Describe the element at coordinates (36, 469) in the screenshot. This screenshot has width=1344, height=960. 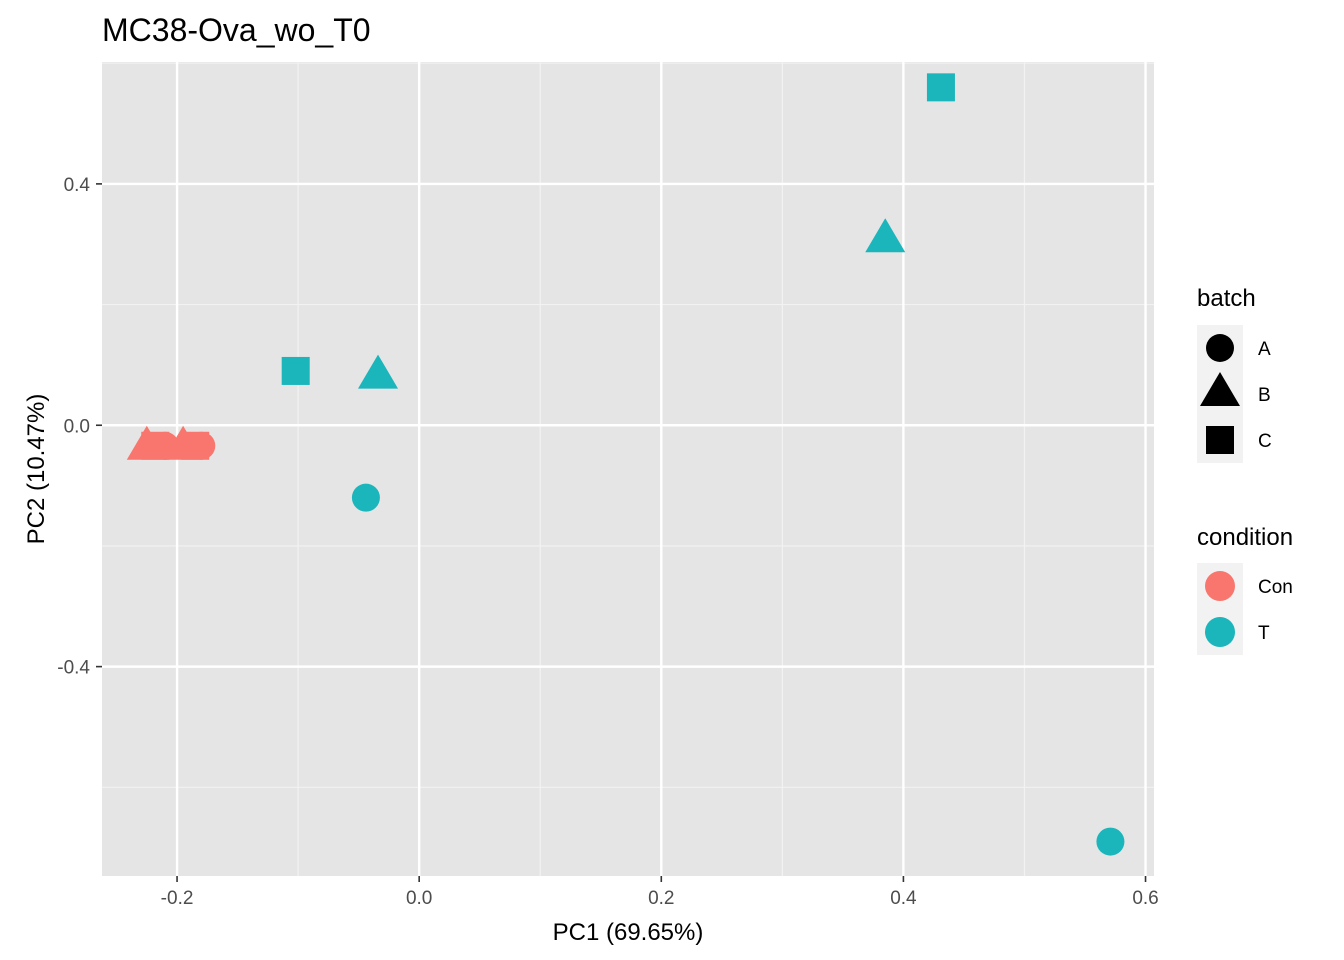
I see `y-axis-title: PC2 (10.47%)` at that location.